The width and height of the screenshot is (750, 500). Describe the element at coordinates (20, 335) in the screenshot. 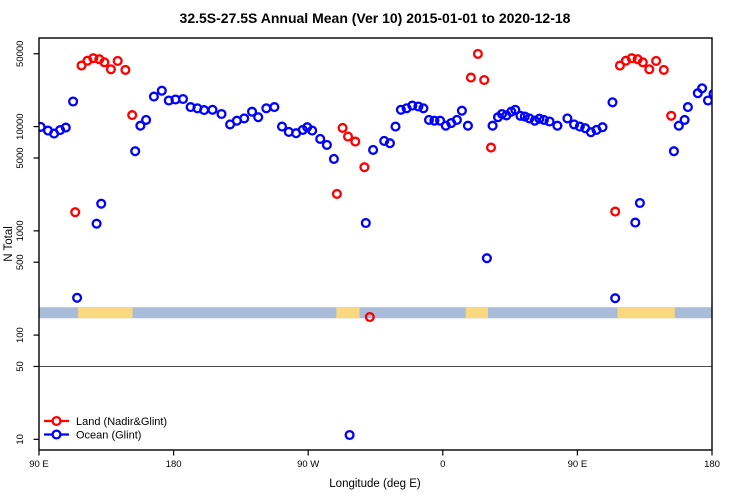

I see `y-tick-label: 100` at that location.